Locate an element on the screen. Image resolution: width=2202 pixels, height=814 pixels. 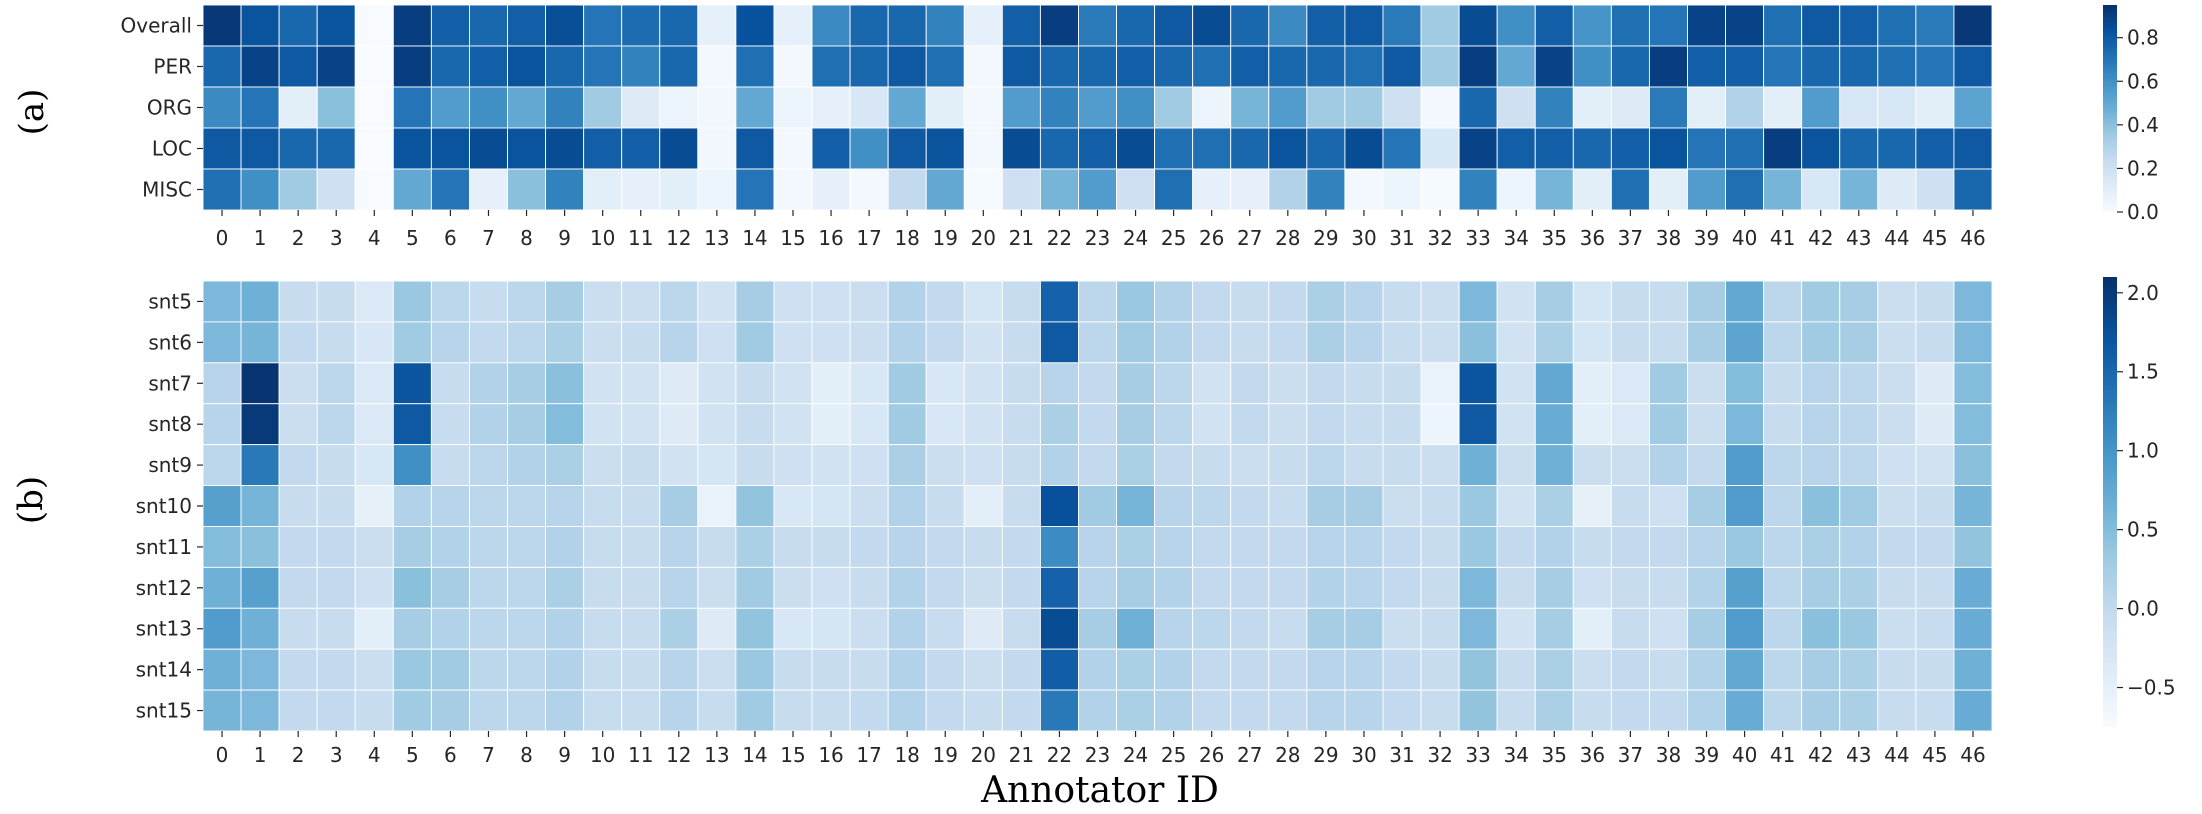
panel-b-col-label: 33 is located at coordinates (1477, 755).